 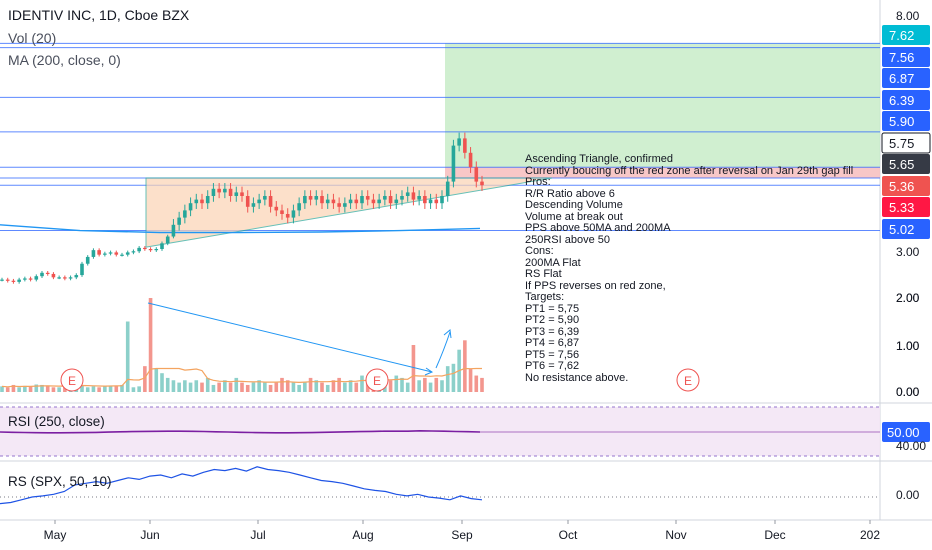 What do you see at coordinates (906, 432) in the screenshot?
I see `rsi-value-badge` at bounding box center [906, 432].